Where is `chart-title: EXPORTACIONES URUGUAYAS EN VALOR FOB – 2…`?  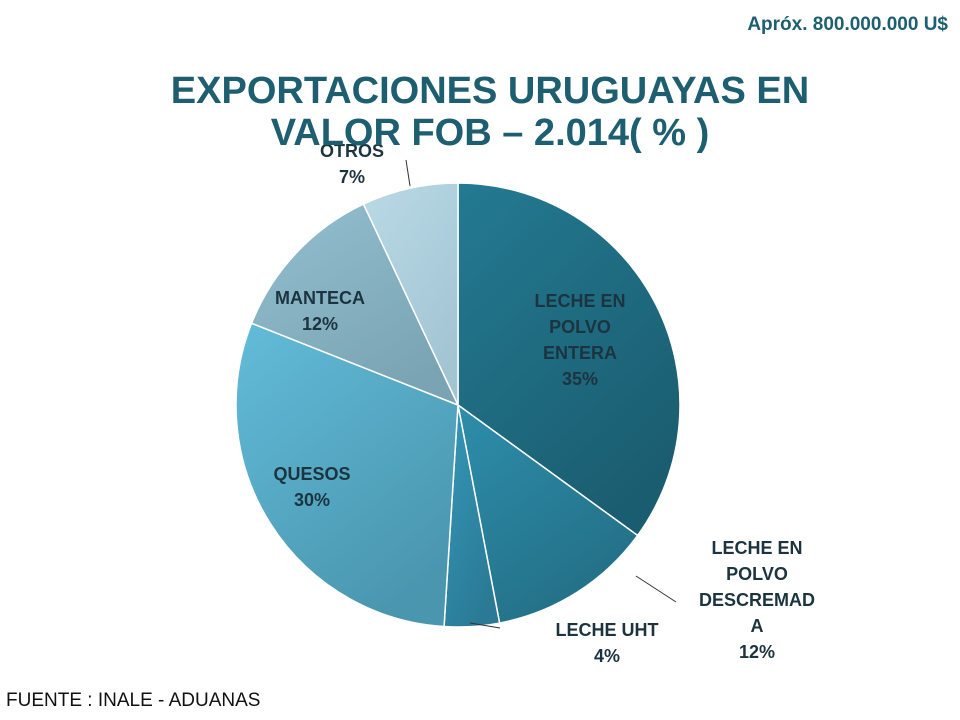 chart-title: EXPORTACIONES URUGUAYAS EN VALOR FOB – 2… is located at coordinates (490, 112).